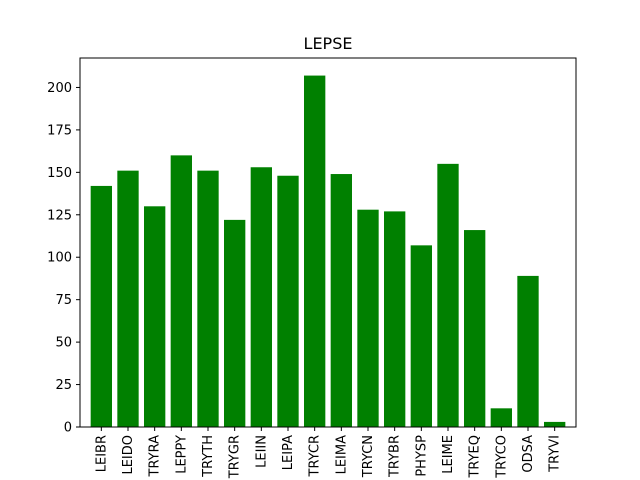 Image resolution: width=640 pixels, height=480 pixels. What do you see at coordinates (235, 457) in the screenshot?
I see `x-tick-label: TRYGR` at bounding box center [235, 457].